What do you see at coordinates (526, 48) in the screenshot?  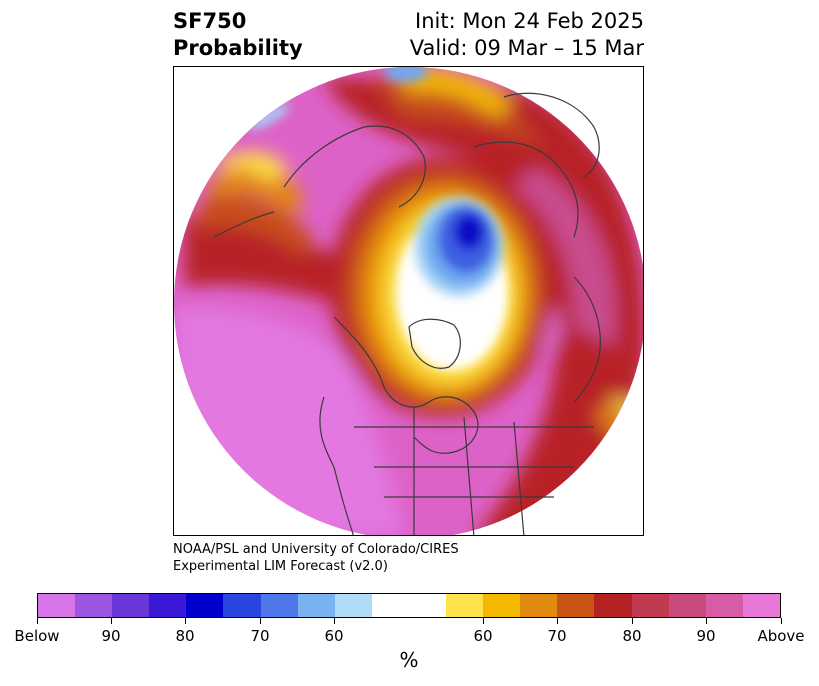 I see `valid-range-label: Valid: 09 Mar – 15 Mar` at bounding box center [526, 48].